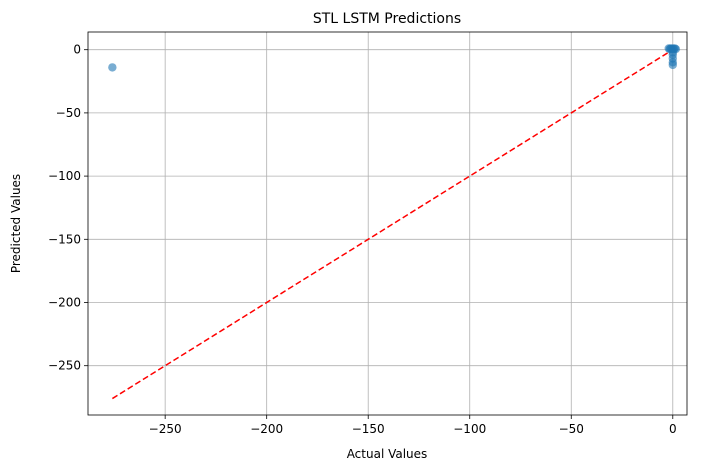 This screenshot has width=707, height=470. I want to click on scatter-points, so click(394, 58).